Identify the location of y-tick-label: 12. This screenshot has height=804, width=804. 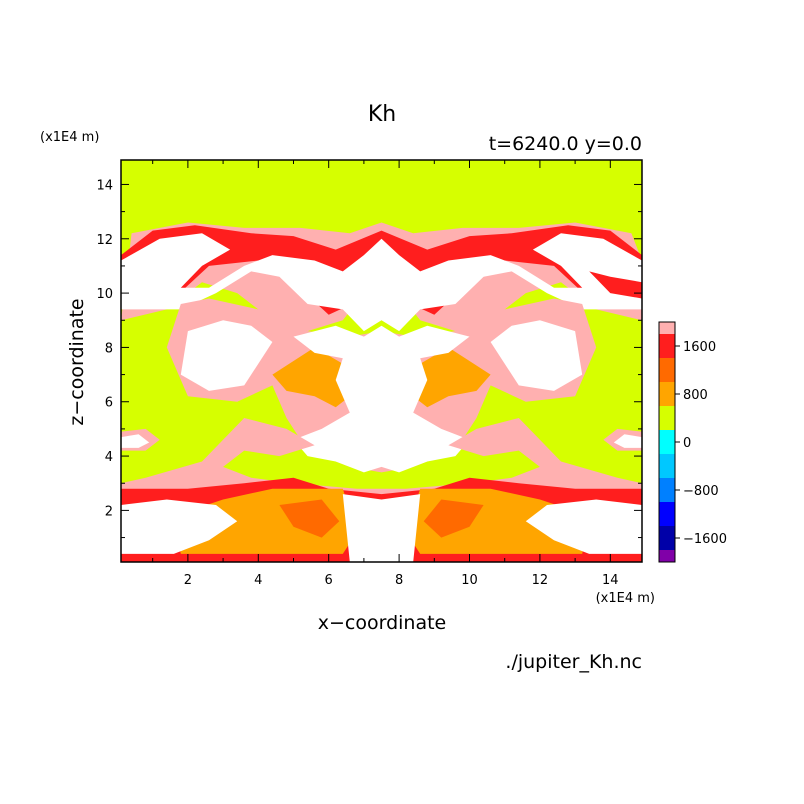
(104, 240).